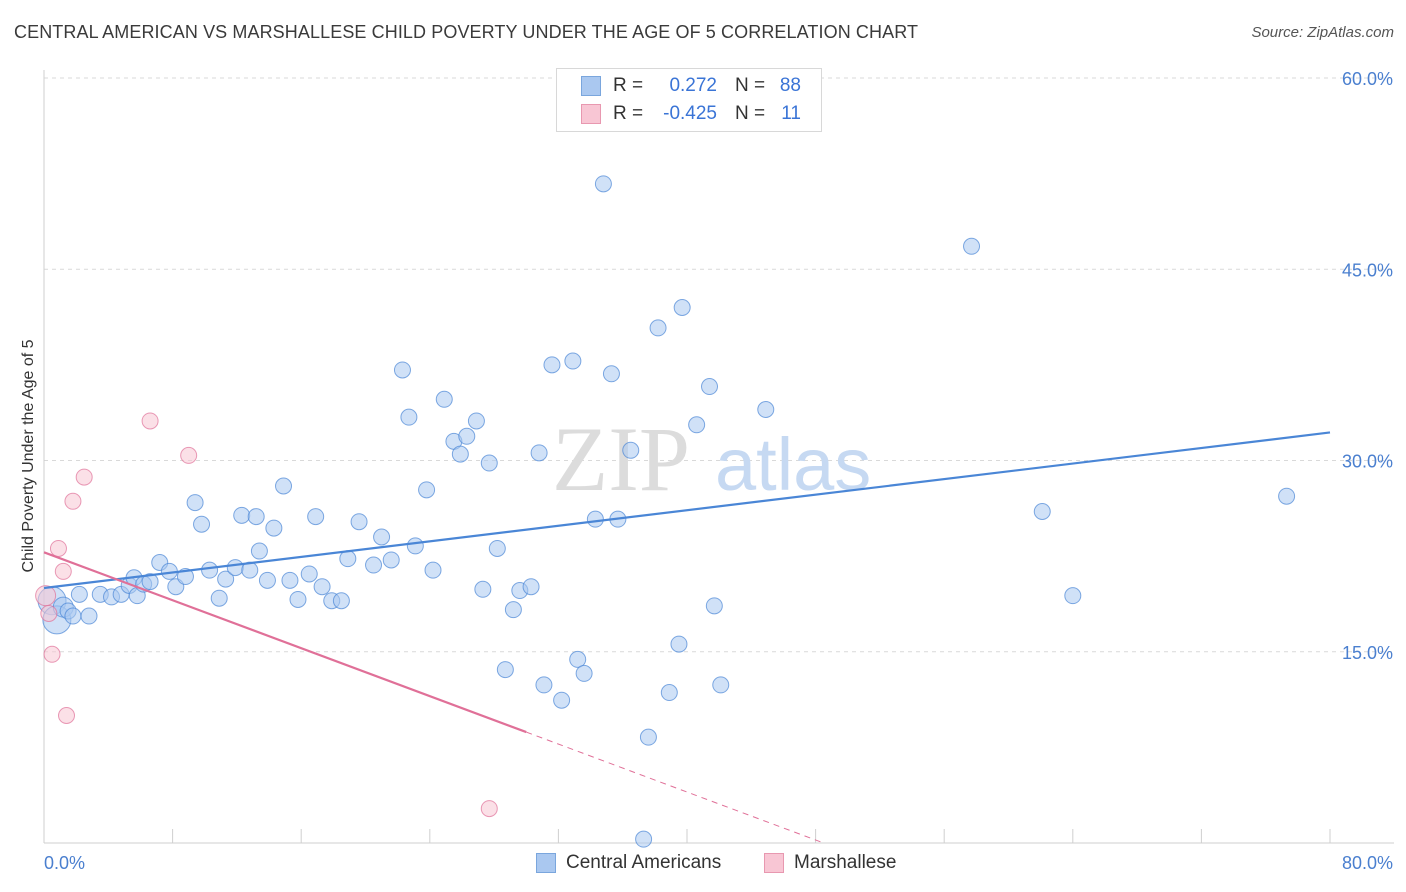 The image size is (1406, 892). I want to click on bottom-legend-marshallese: Marshallese, so click(830, 863).